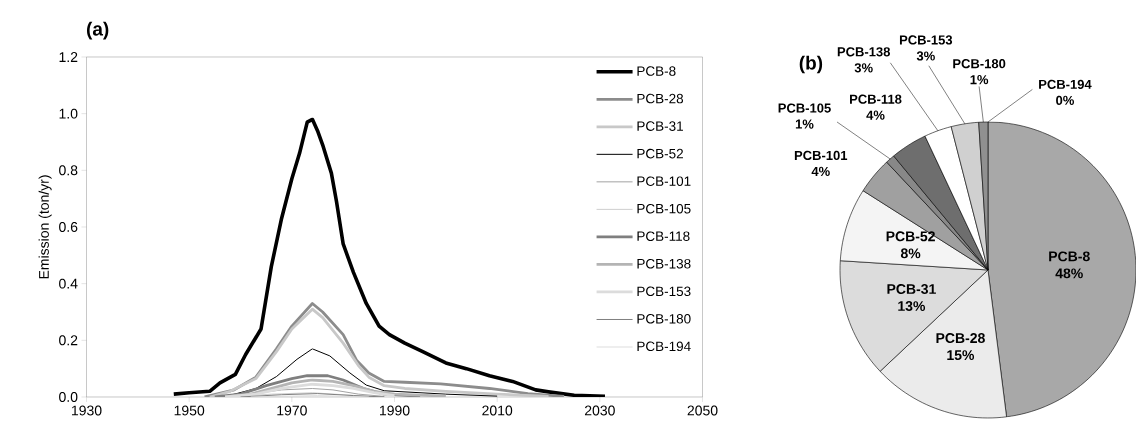  I want to click on legend-label: PCB-52, so click(660, 153).